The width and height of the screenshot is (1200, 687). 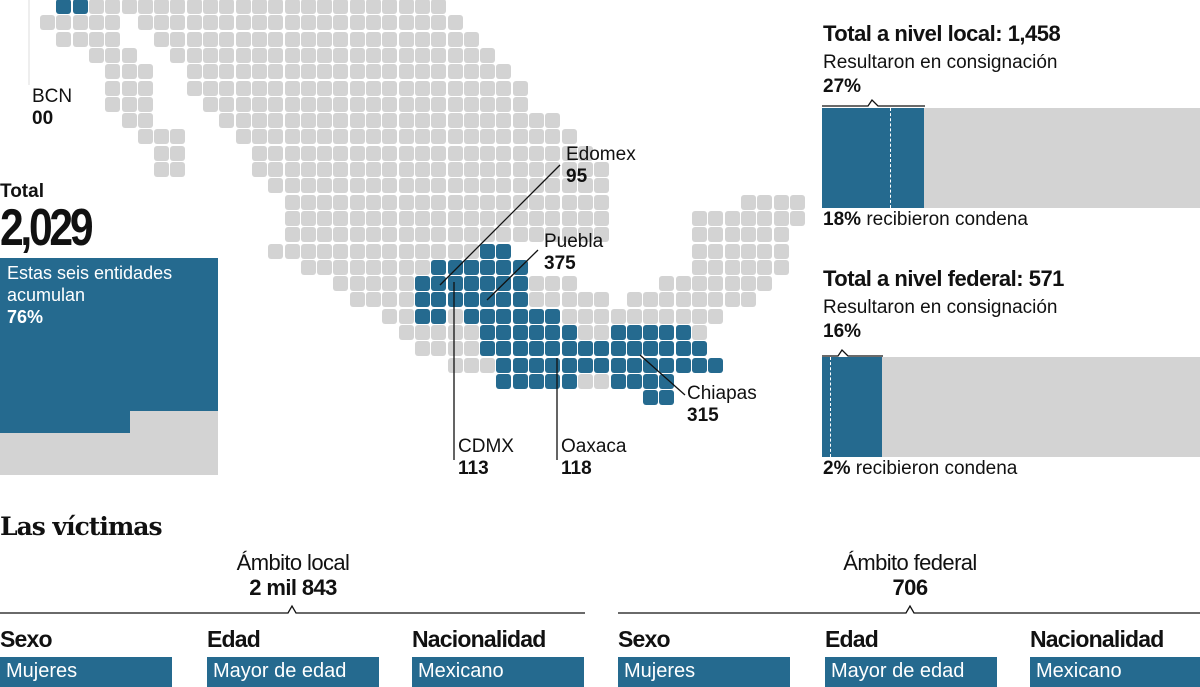 What do you see at coordinates (704, 672) in the screenshot?
I see `bar-mujeres-federal: Mujeres` at bounding box center [704, 672].